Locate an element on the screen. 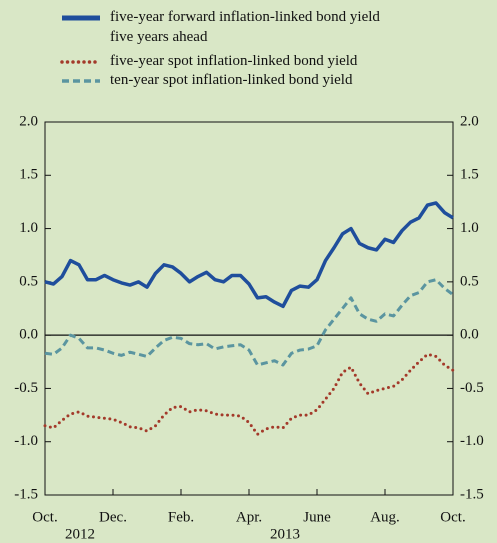 The height and width of the screenshot is (543, 497). y2-tick-label: -0.5 is located at coordinates (472, 388).